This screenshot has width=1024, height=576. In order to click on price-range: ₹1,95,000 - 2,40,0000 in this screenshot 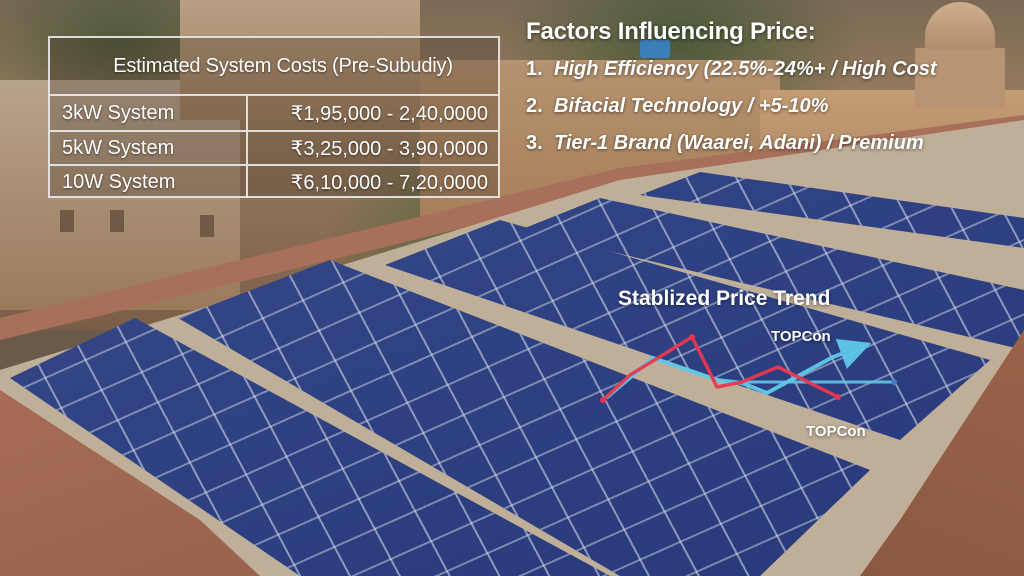, I will do `click(389, 113)`.